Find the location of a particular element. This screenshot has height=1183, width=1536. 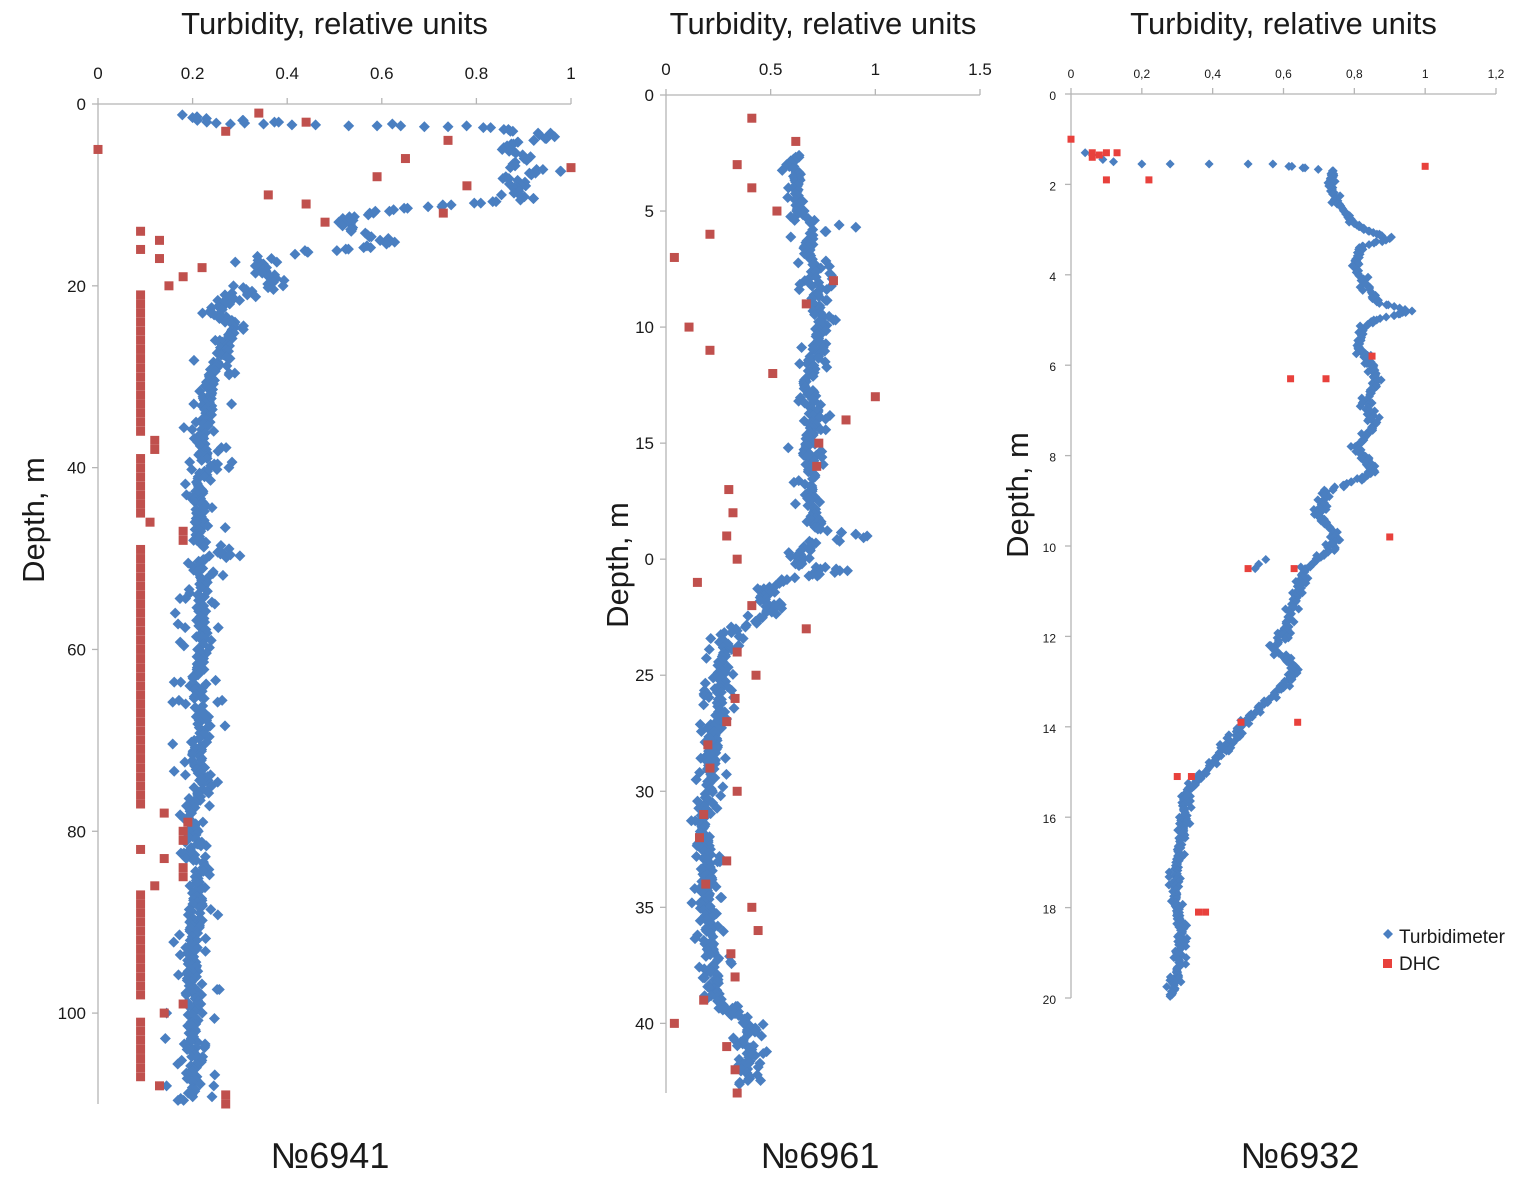

x-tick-label: 0 is located at coordinates (1071, 74).